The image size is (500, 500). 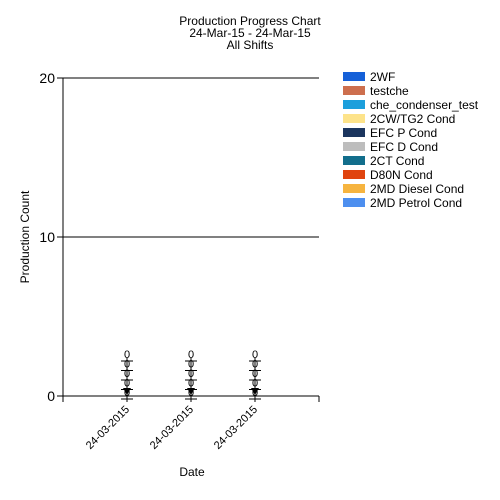 I want to click on legend-item-7: 2CT Cond, so click(x=383, y=161).